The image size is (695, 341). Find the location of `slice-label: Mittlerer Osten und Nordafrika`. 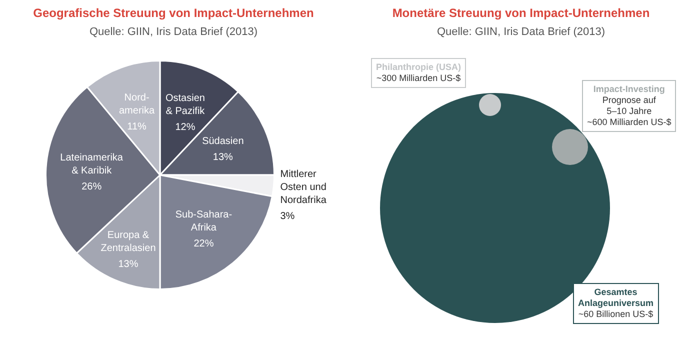

slice-label: Mittlerer Osten und Nordafrika is located at coordinates (303, 187).